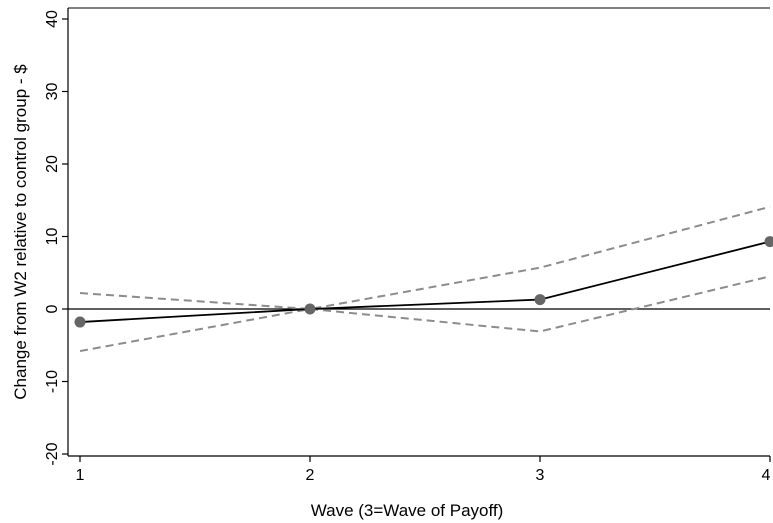 This screenshot has height=523, width=773. What do you see at coordinates (425, 314) in the screenshot?
I see `ci-lower-line` at bounding box center [425, 314].